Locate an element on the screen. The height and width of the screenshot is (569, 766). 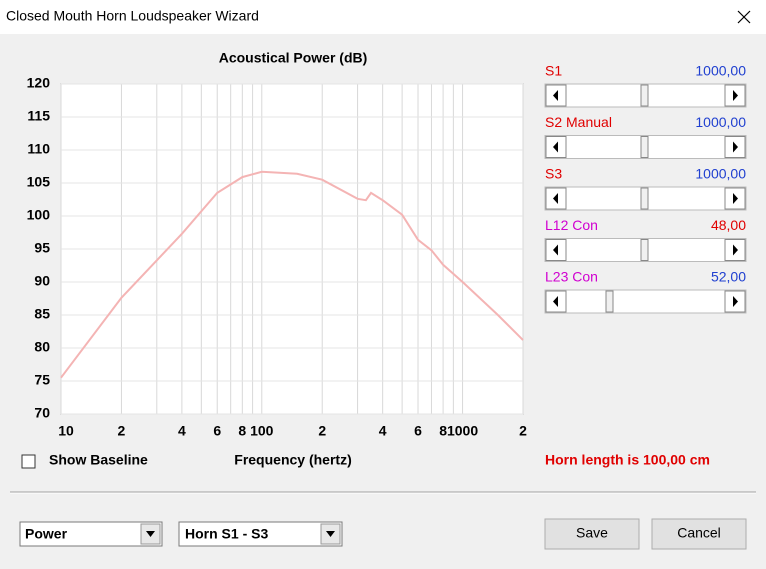
y-tick-label: 120 is located at coordinates (39, 83).